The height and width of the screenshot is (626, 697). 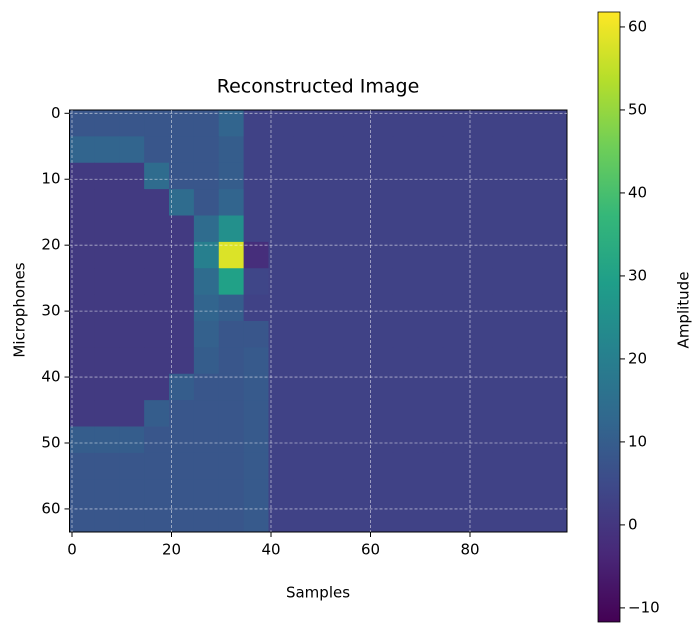 I want to click on y-tick-label: 20, so click(x=50, y=245).